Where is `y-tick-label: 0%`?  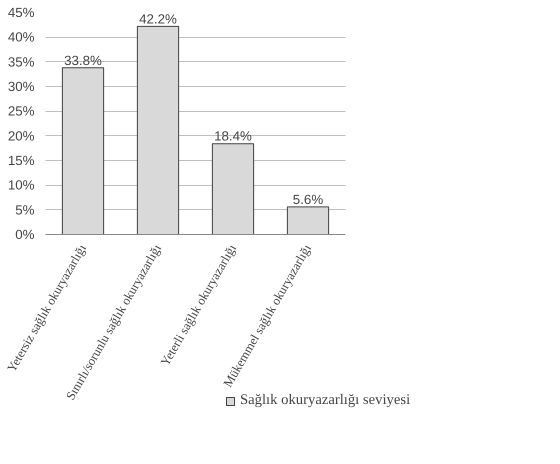
y-tick-label: 0% is located at coordinates (25, 234).